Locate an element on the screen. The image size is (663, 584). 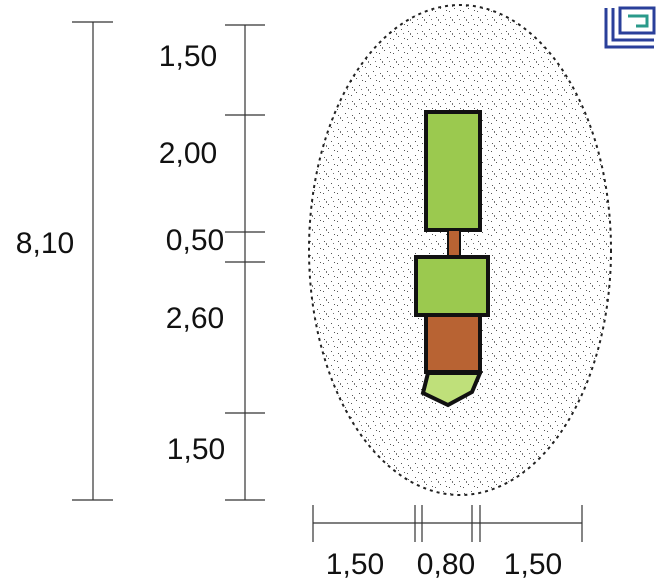
dim-label: 2,60 is located at coordinates (195, 318).